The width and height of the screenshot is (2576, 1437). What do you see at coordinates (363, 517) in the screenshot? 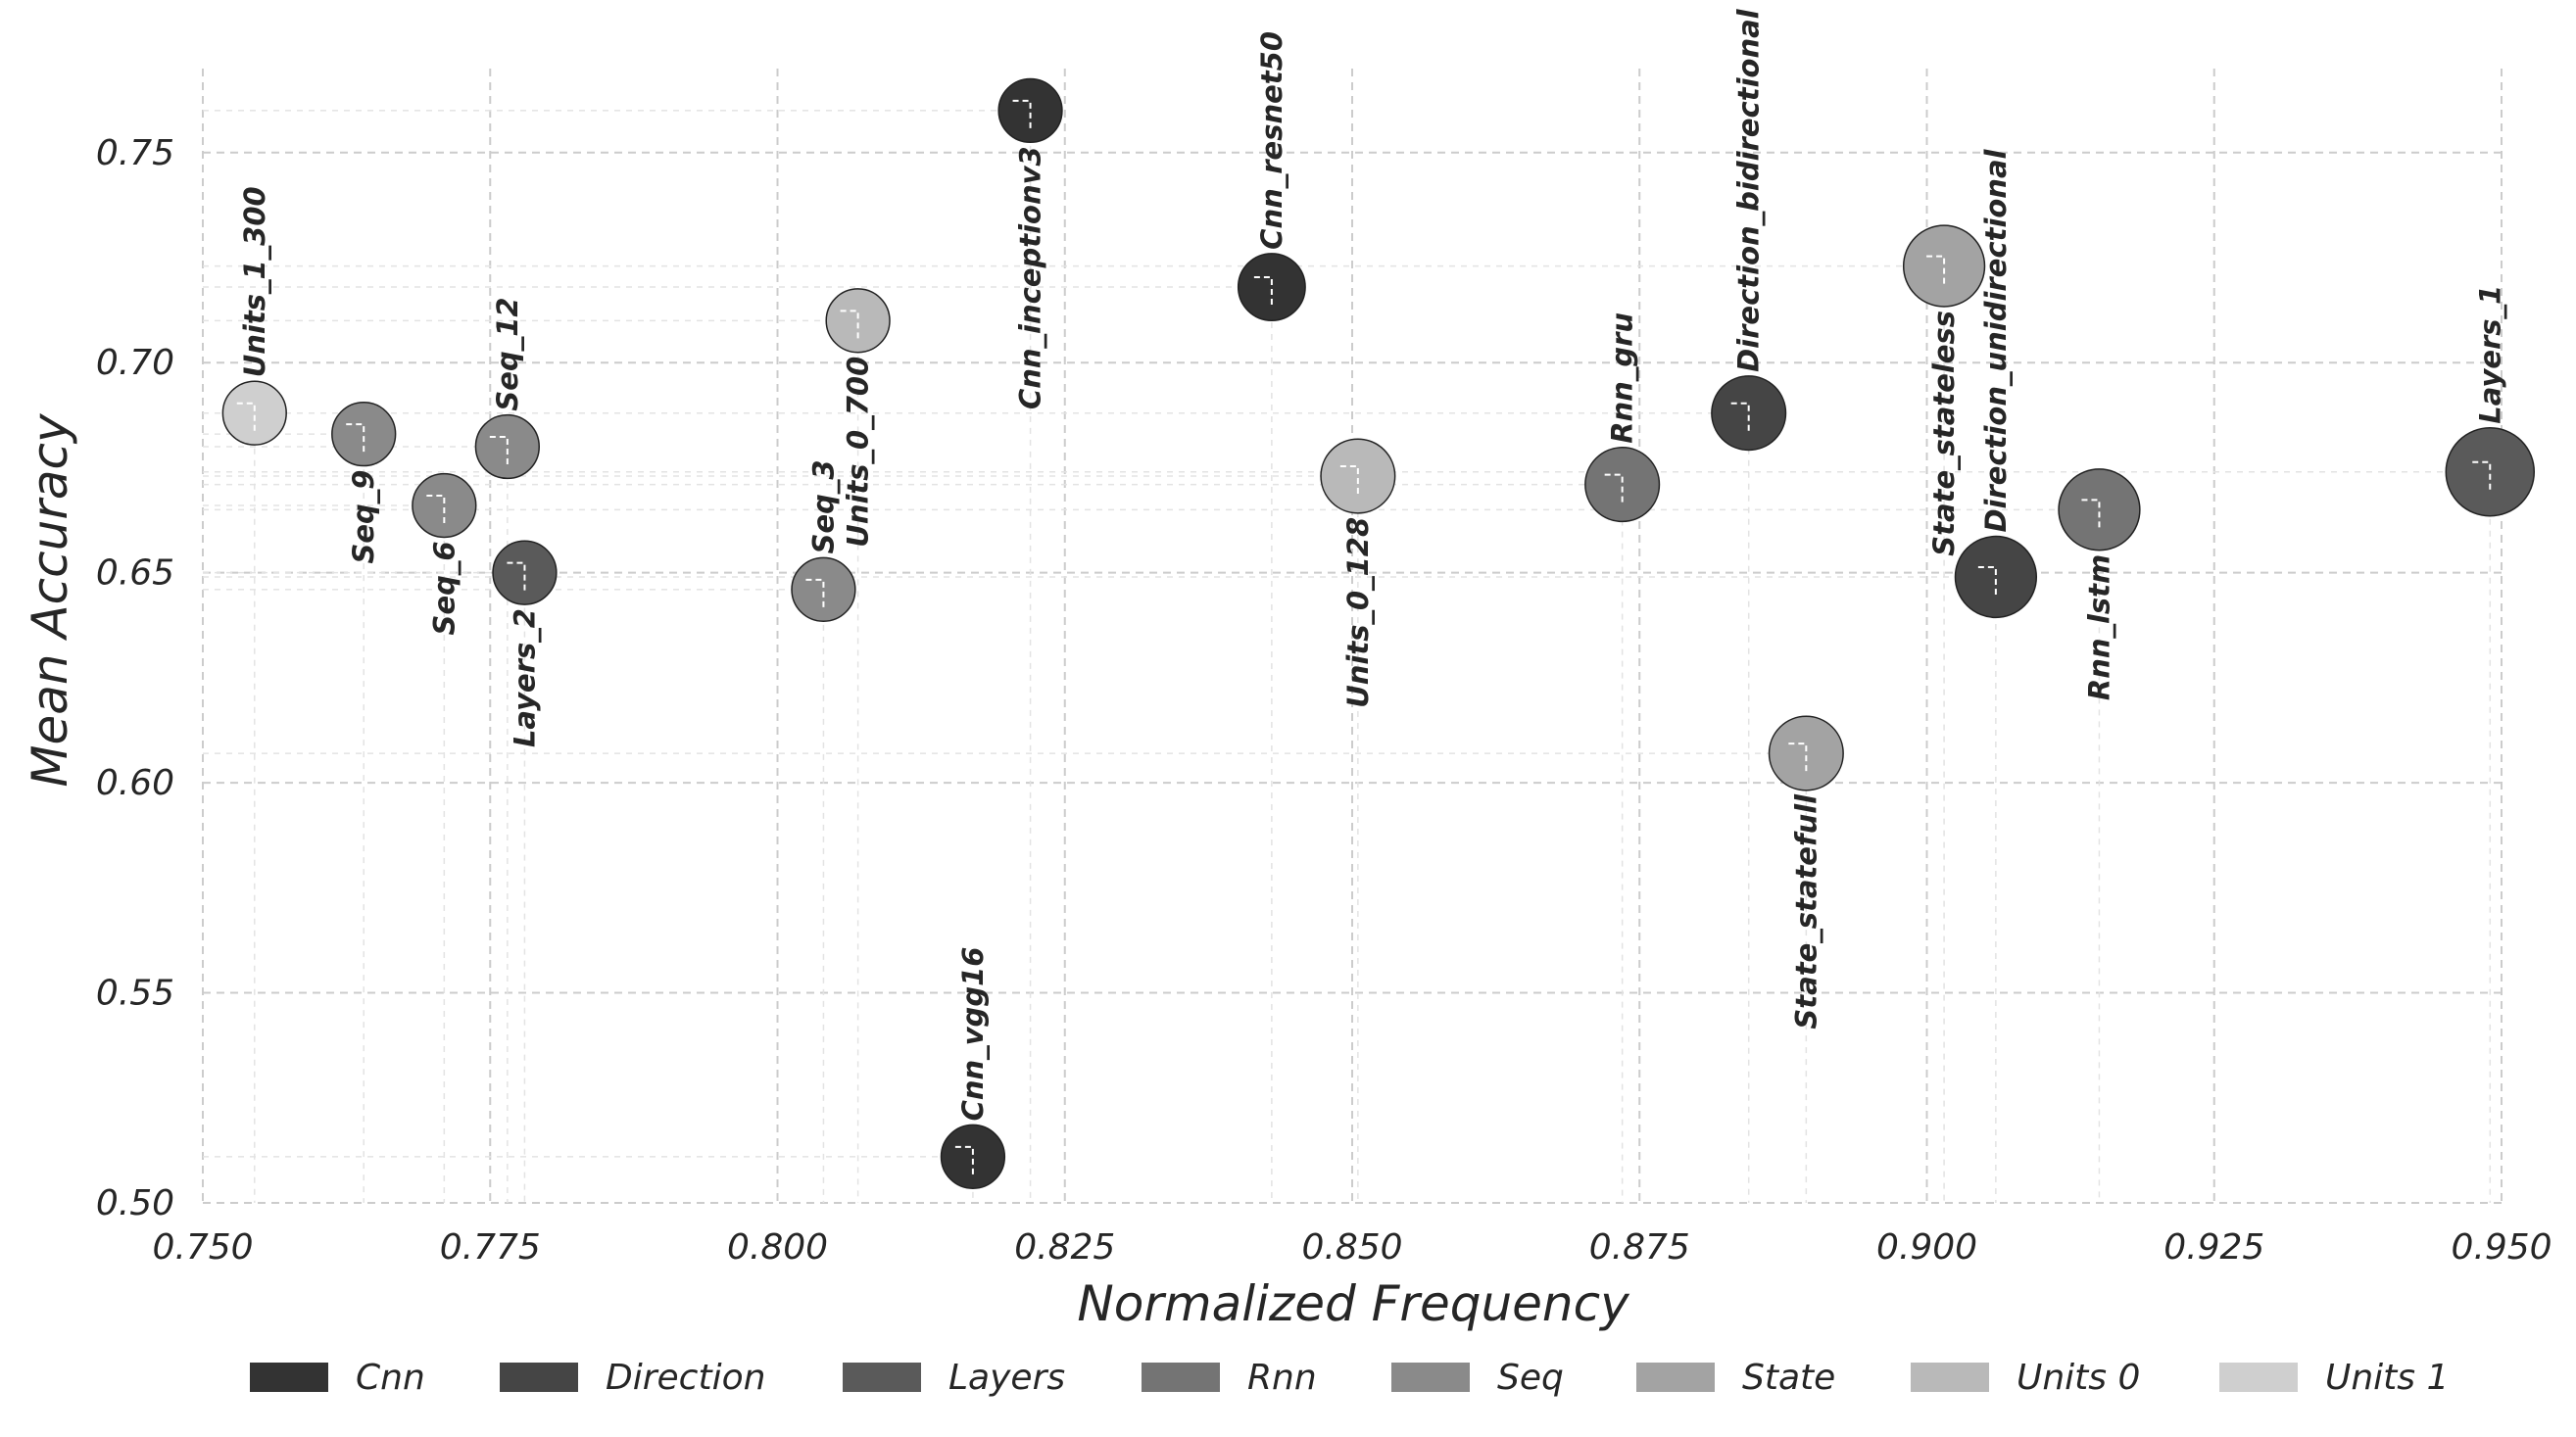
I see `point-label: Seq_9` at bounding box center [363, 517].